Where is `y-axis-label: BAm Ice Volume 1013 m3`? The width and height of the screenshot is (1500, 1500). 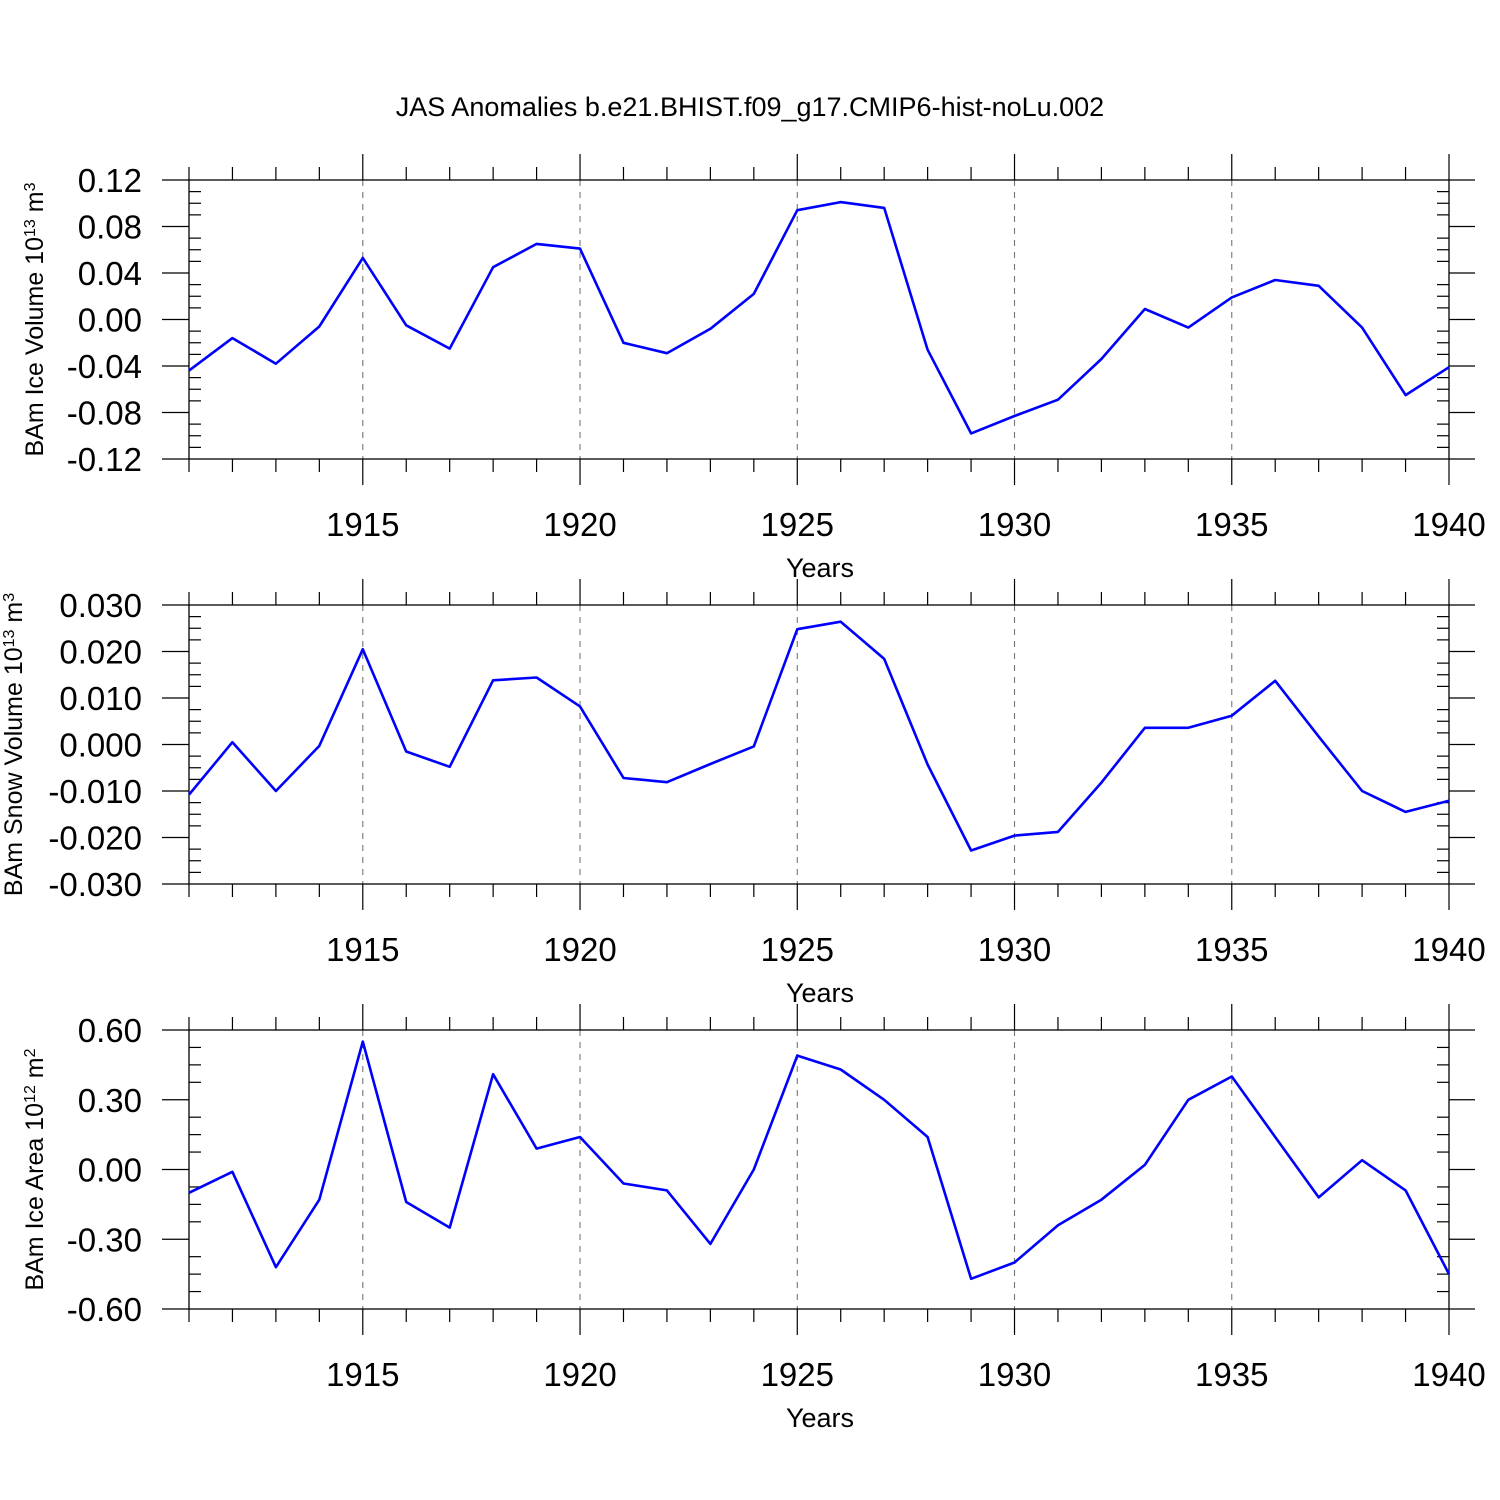
y-axis-label: BAm Ice Volume 1013 m3 is located at coordinates (35, 319).